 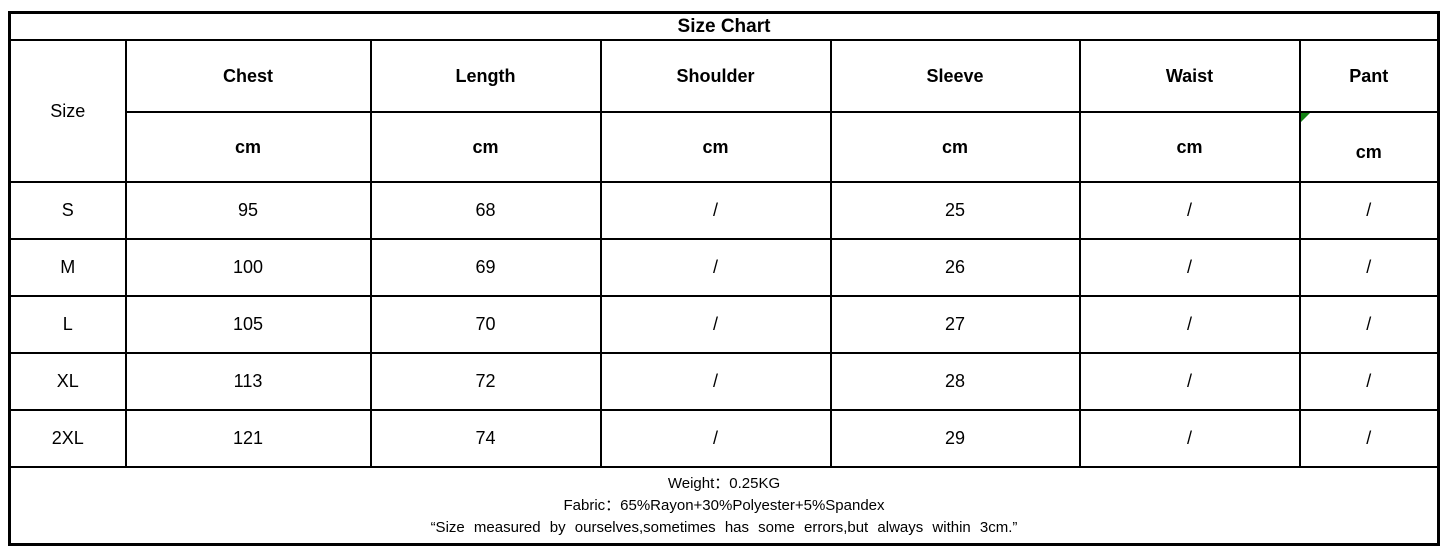 What do you see at coordinates (955, 324) in the screenshot?
I see `sleeve-value: 27` at bounding box center [955, 324].